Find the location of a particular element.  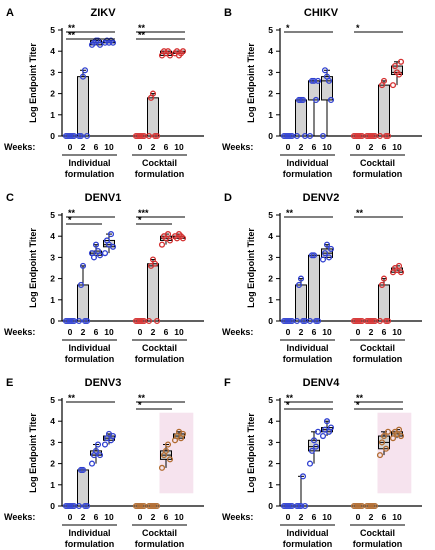

panel-title: ZIKV is located at coordinates (103, 13).